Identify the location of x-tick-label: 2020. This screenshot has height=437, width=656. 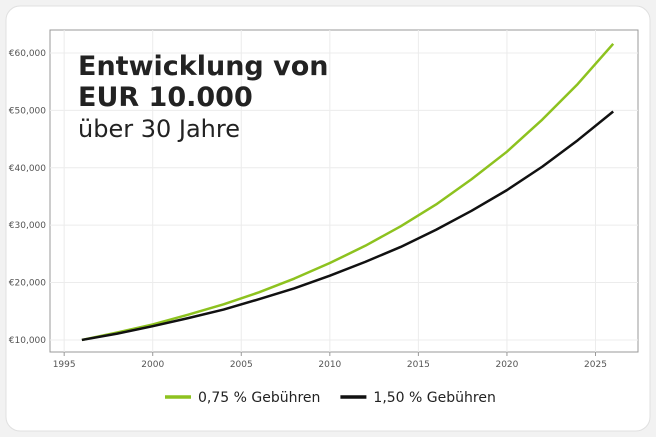
(506, 365).